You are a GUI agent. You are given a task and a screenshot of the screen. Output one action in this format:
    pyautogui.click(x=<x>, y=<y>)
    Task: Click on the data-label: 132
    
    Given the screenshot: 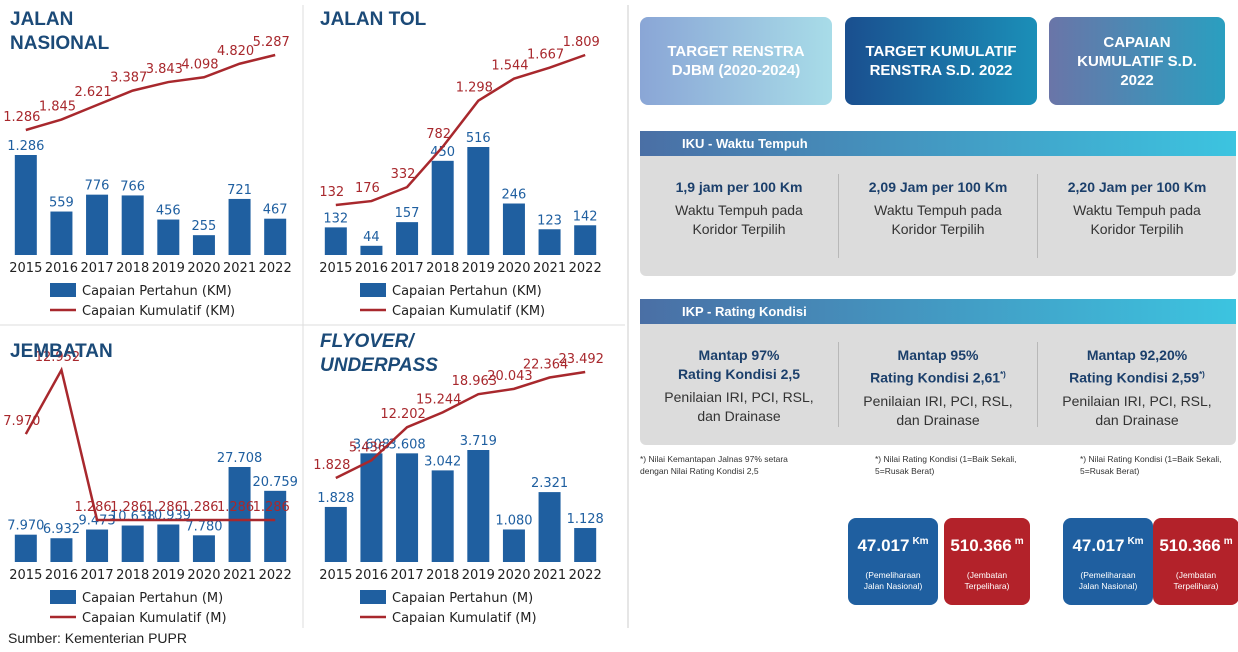 What is the action you would take?
    pyautogui.click(x=335, y=218)
    